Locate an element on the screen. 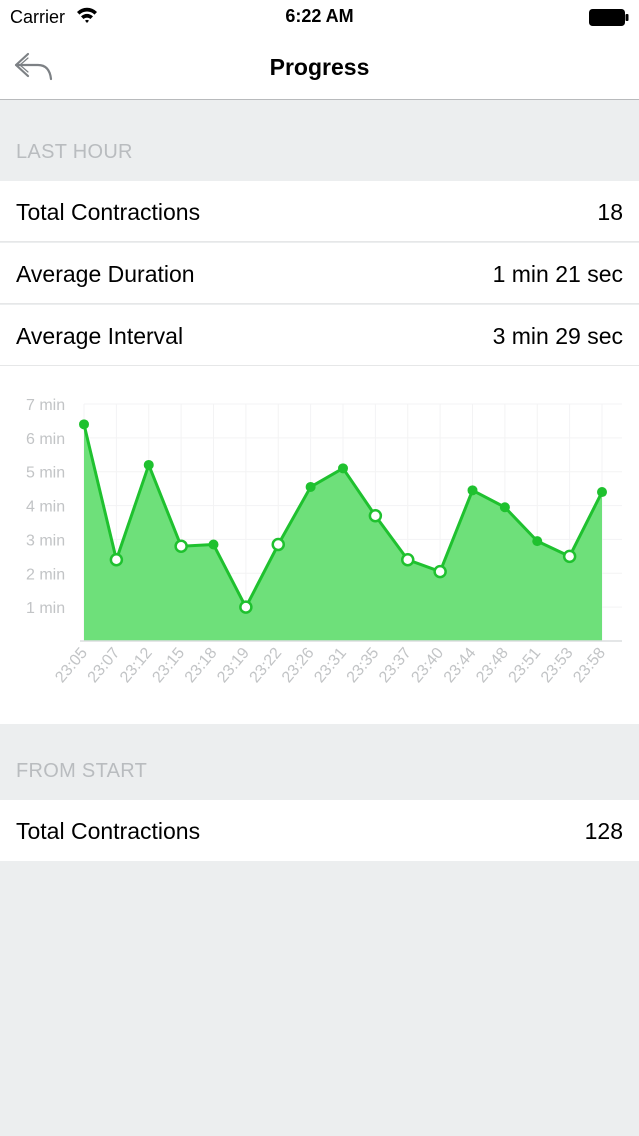  y-tick-label: 3 min is located at coordinates (45, 540).